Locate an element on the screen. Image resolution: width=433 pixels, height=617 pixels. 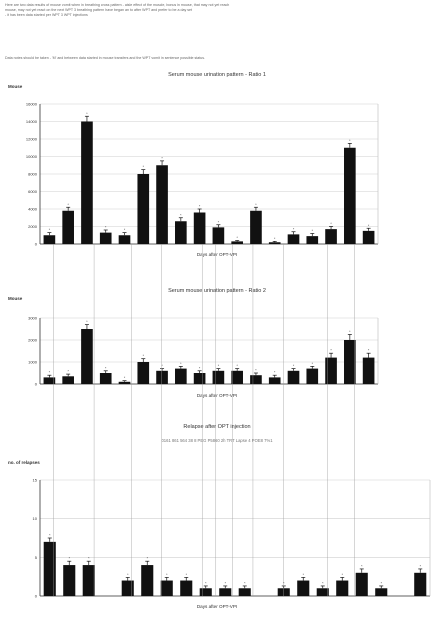
y-axis-label: no. of relapses is located at coordinates (24, 462).